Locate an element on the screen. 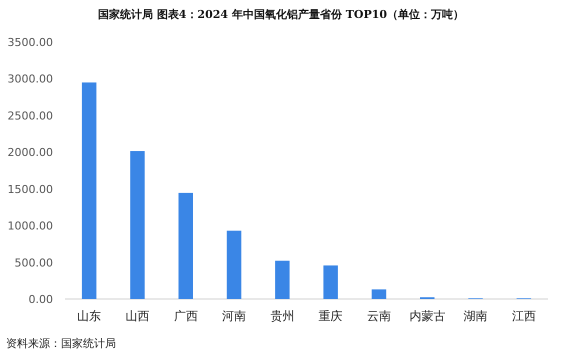 This screenshot has width=562, height=357. x-tick-label: 河南 is located at coordinates (234, 316).